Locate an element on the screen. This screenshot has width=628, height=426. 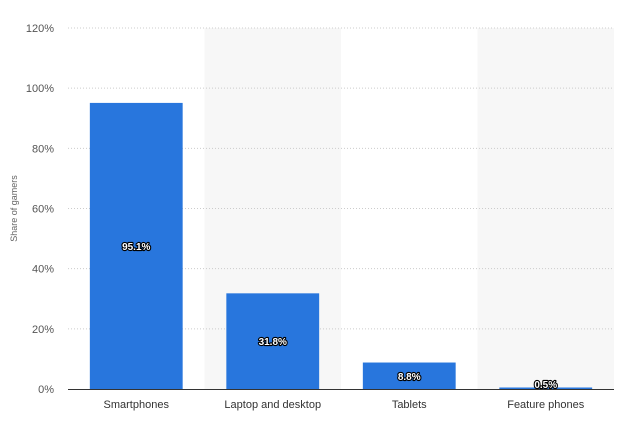
y-tick-label: 20% is located at coordinates (43, 330).